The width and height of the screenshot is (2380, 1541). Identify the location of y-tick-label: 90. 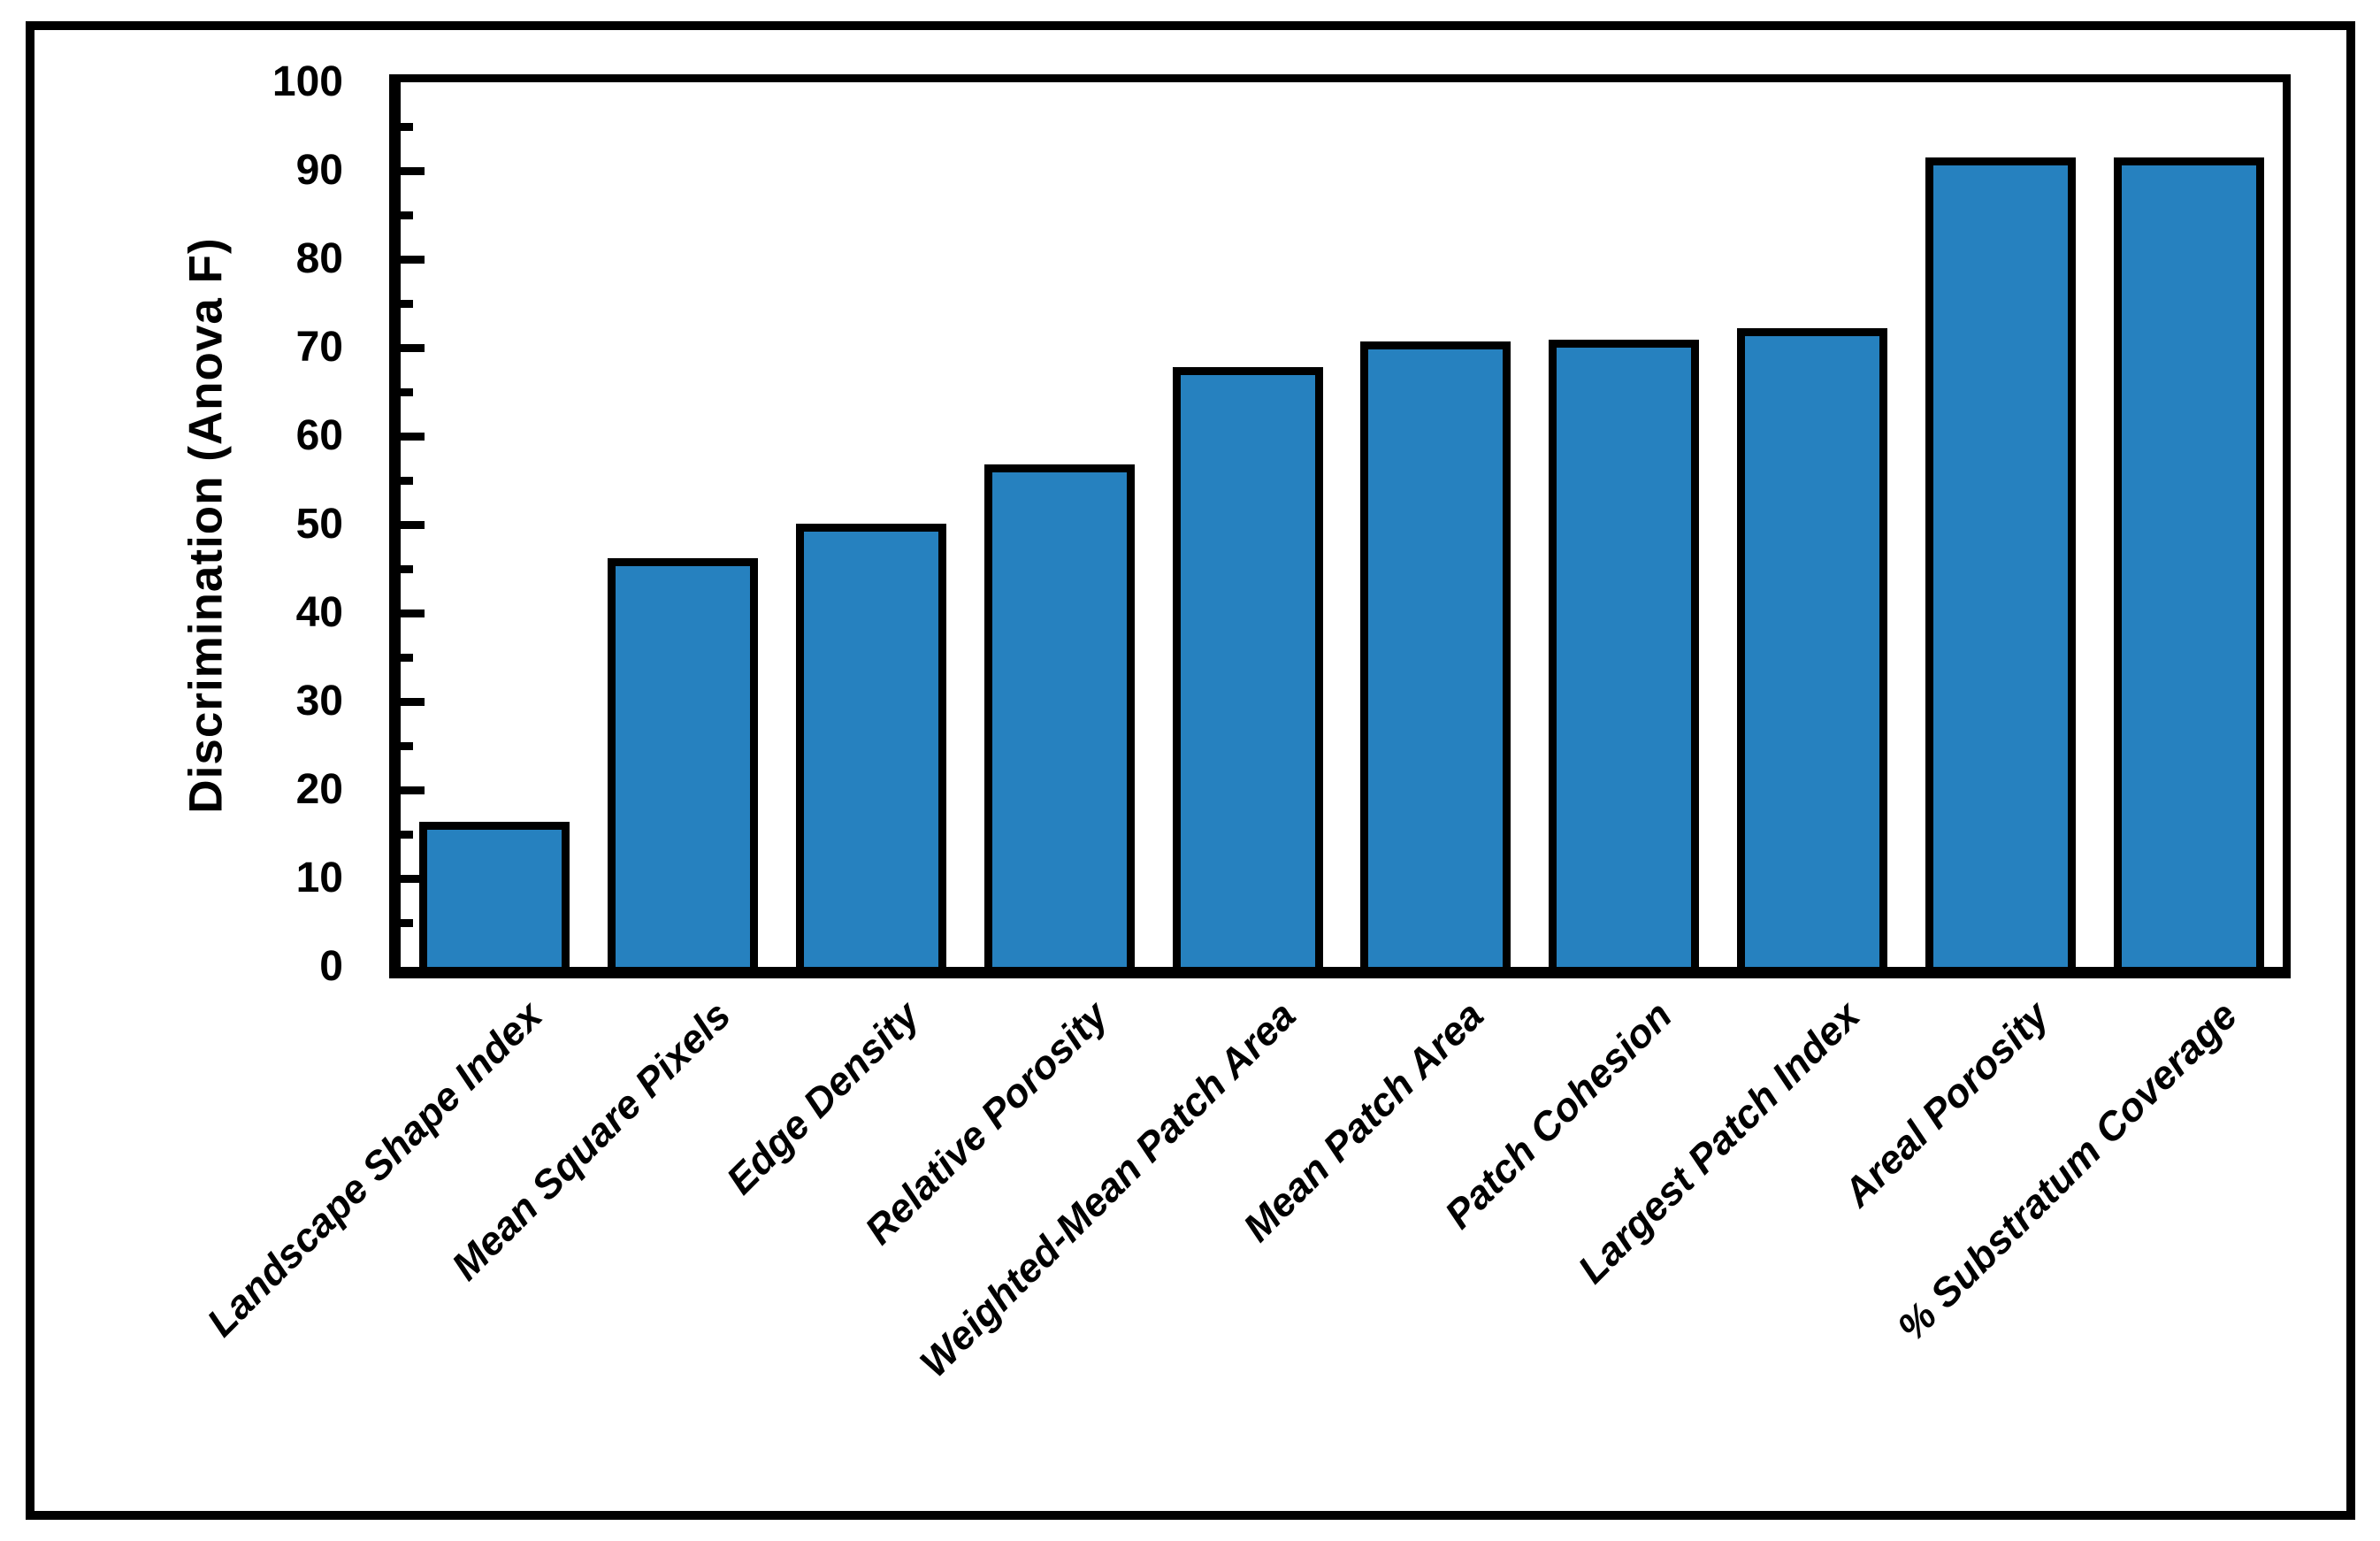
(319, 170).